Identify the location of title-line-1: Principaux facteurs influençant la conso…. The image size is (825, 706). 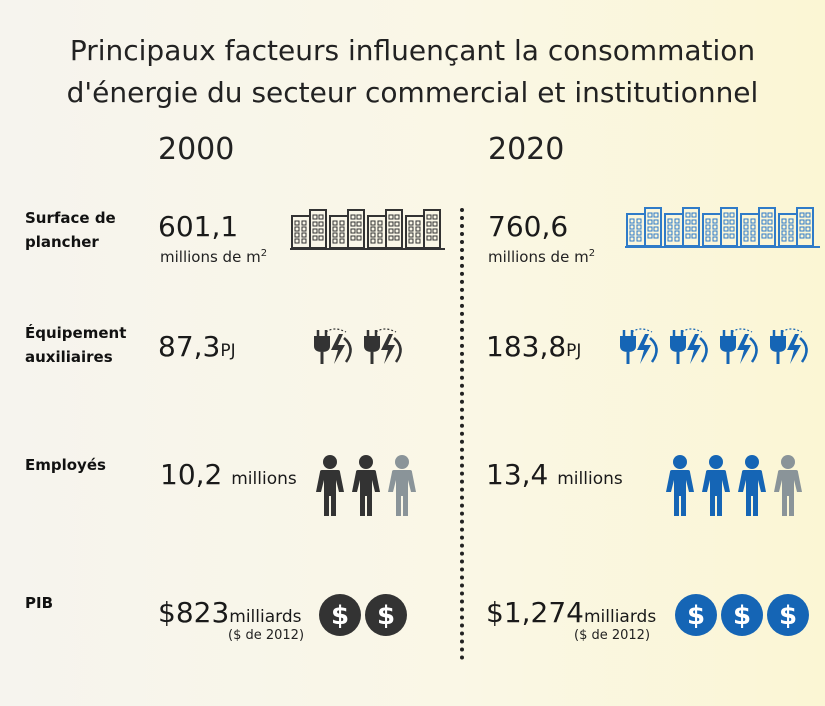
(412, 50).